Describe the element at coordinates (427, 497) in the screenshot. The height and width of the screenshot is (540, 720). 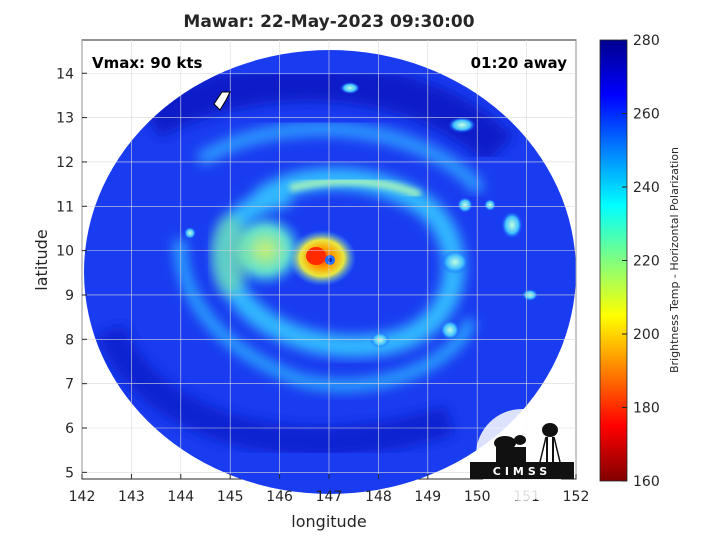
I see `x-tick-label: 149` at that location.